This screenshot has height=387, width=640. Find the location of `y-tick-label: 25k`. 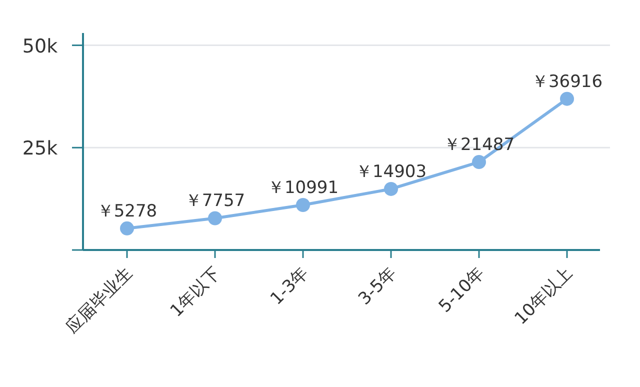

y-tick-label: 25k is located at coordinates (40, 149).